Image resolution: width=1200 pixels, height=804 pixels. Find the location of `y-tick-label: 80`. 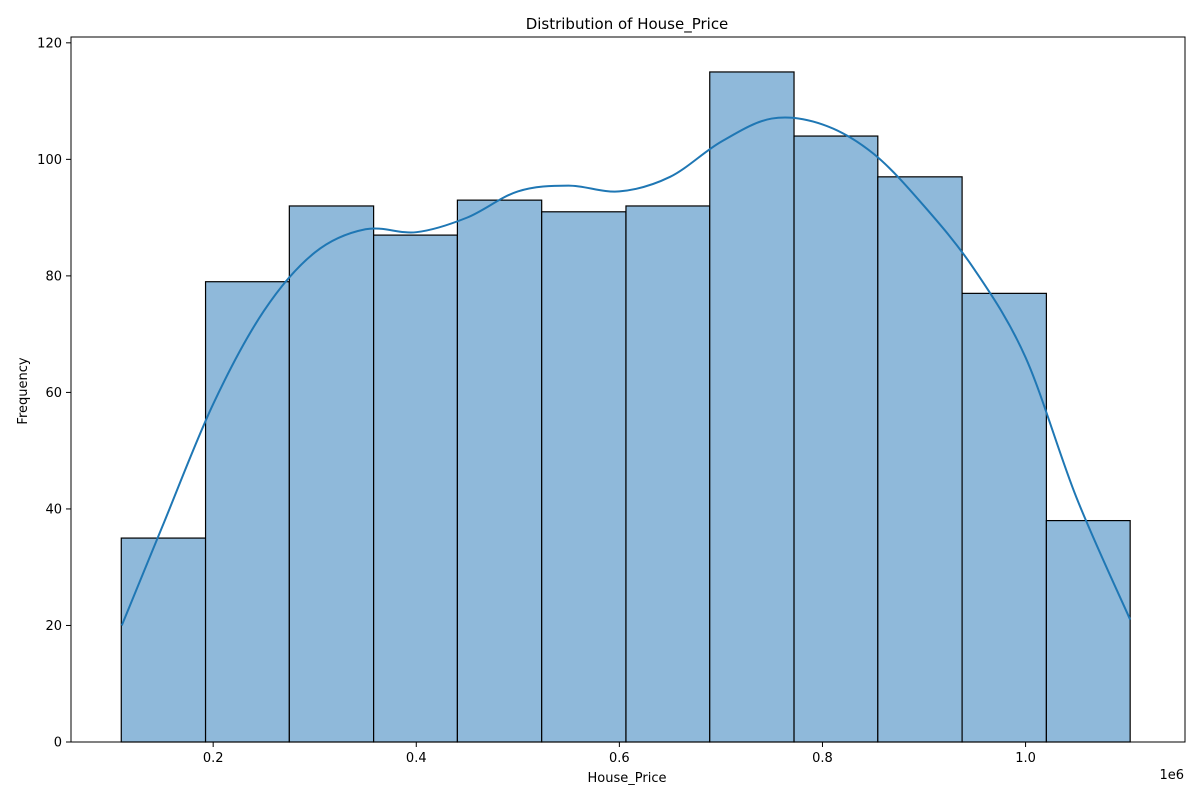

y-tick-label: 80 is located at coordinates (53, 276).